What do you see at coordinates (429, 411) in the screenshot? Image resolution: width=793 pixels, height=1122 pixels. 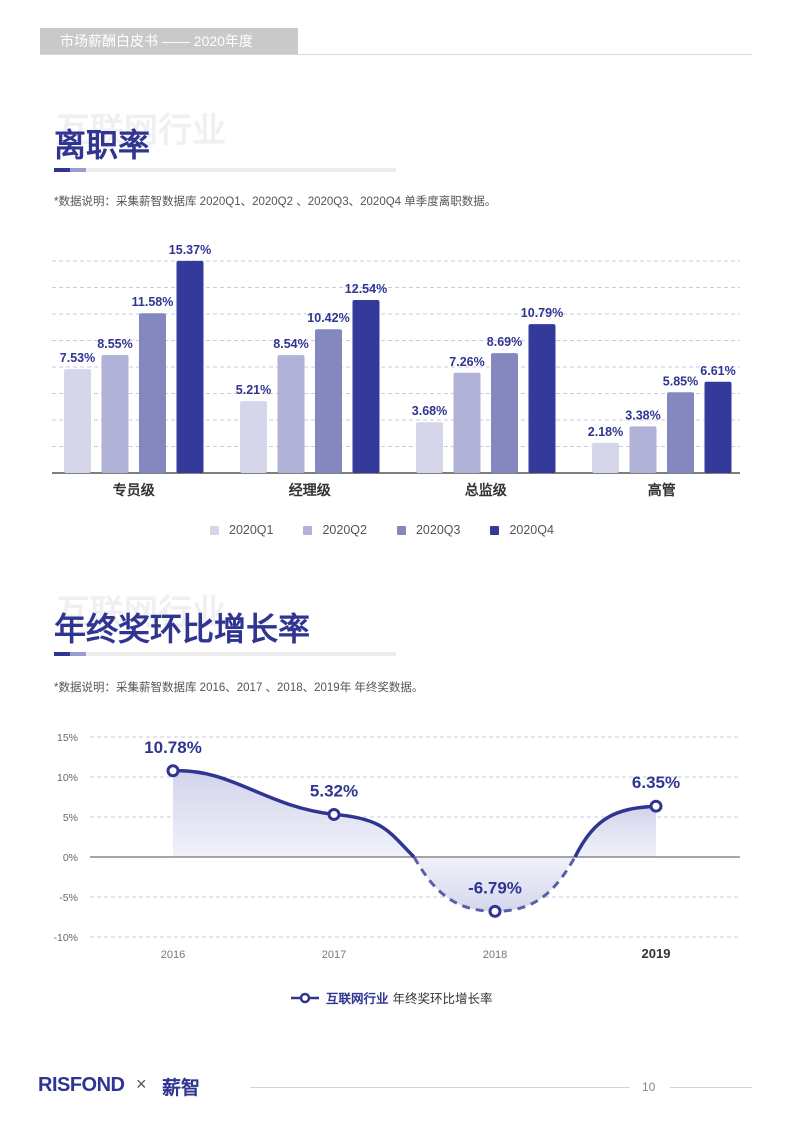 I see `bar-value-label: 3.68%` at bounding box center [429, 411].